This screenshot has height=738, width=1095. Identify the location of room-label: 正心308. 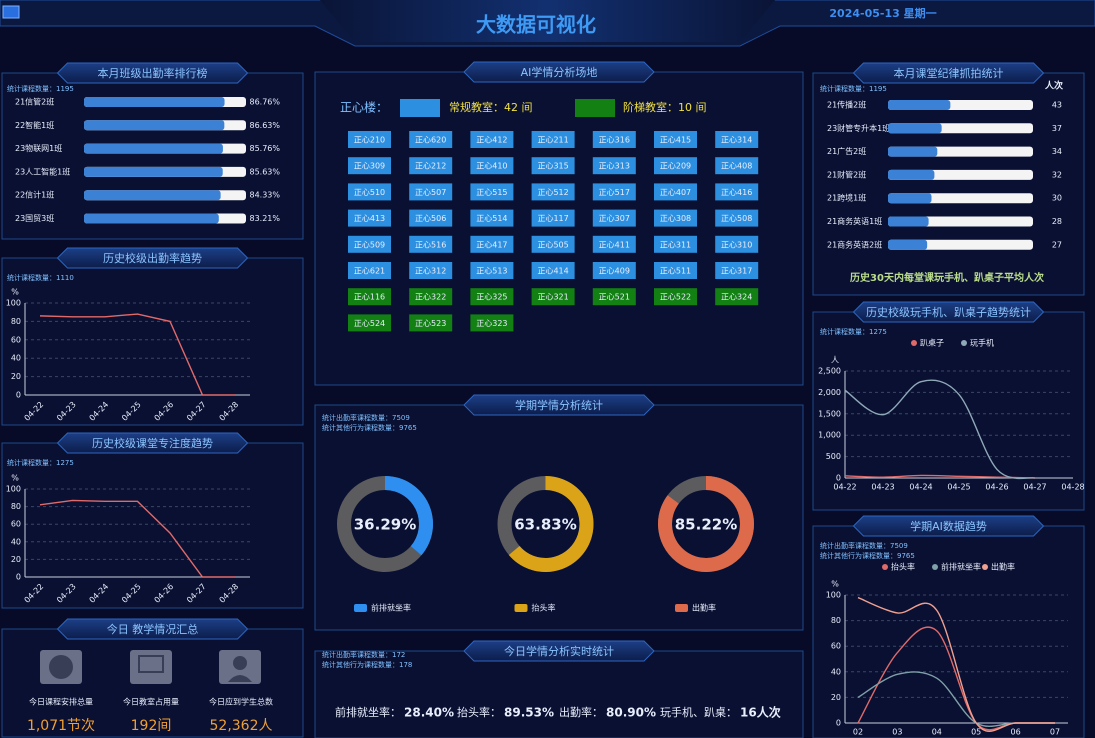
(675, 218).